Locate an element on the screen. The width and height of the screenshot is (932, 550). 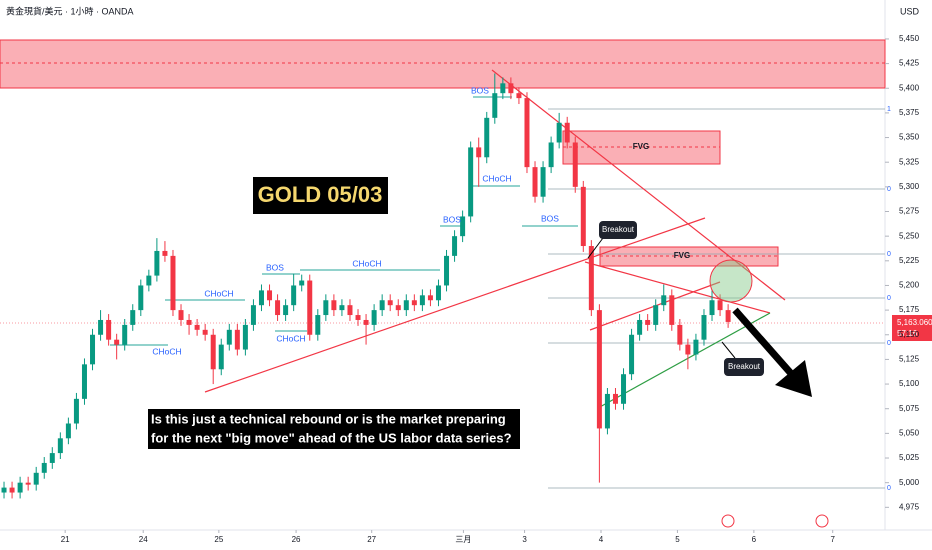
trend-line is located at coordinates (677, 287).